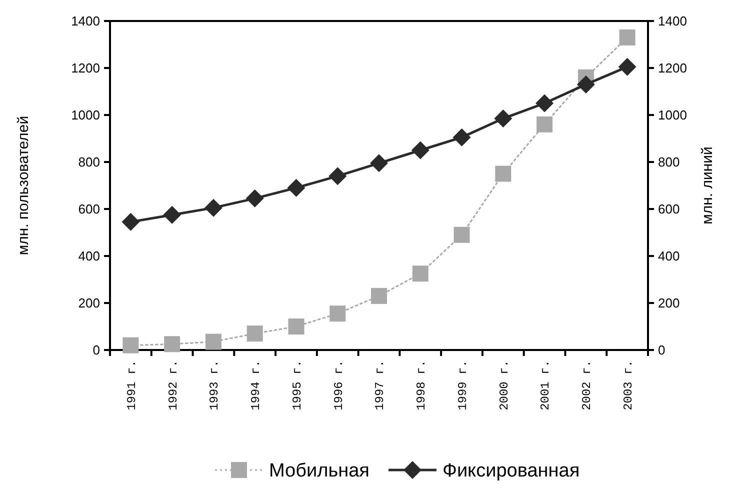 The width and height of the screenshot is (735, 491). Describe the element at coordinates (215, 385) in the screenshot. I see `x-tick-label: 1993 г.` at that location.